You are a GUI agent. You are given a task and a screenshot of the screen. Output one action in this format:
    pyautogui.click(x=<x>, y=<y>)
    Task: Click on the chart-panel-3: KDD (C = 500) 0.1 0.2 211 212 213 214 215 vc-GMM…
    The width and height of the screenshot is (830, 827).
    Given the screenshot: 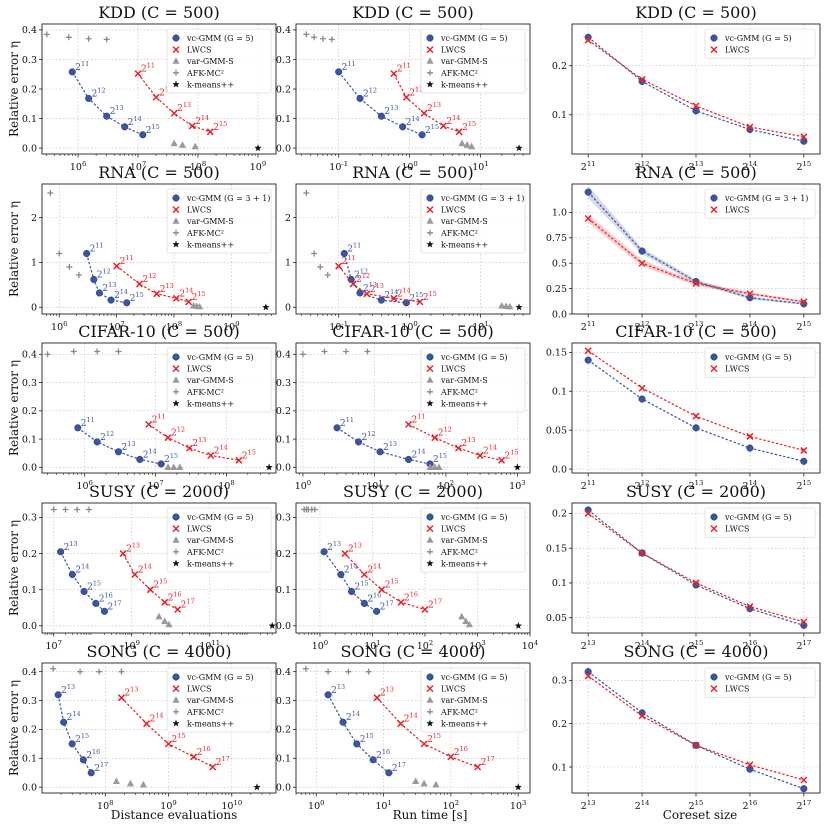 What is the action you would take?
    pyautogui.click(x=686, y=88)
    